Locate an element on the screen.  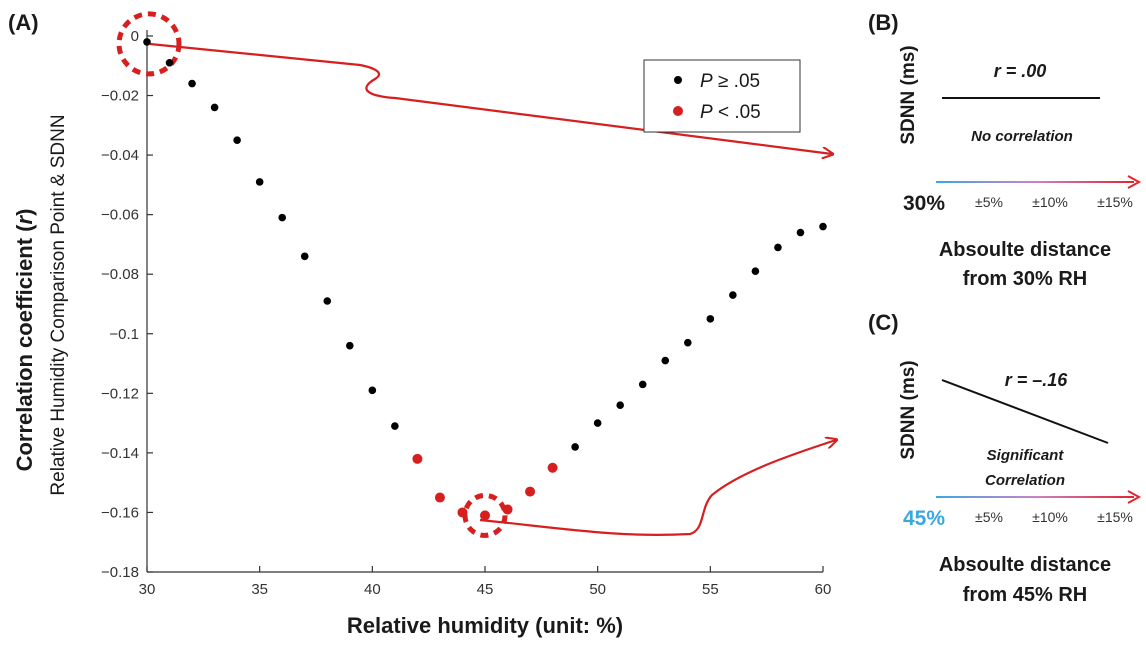
panel-c-x-title-line1: Absoulte distance is located at coordinates (1025, 565).